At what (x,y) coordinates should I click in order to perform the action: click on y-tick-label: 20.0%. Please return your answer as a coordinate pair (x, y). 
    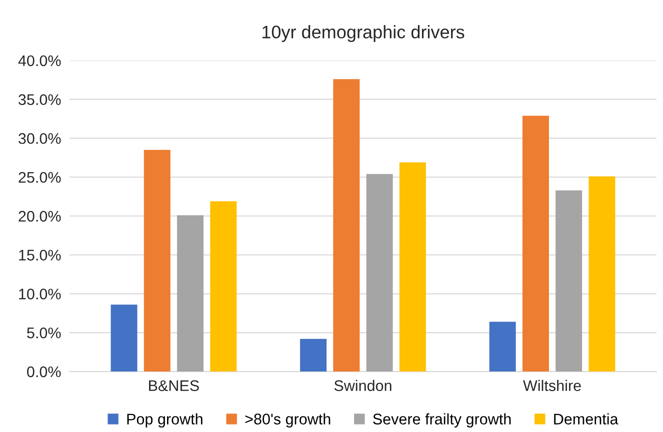
    Looking at the image, I should click on (39, 216).